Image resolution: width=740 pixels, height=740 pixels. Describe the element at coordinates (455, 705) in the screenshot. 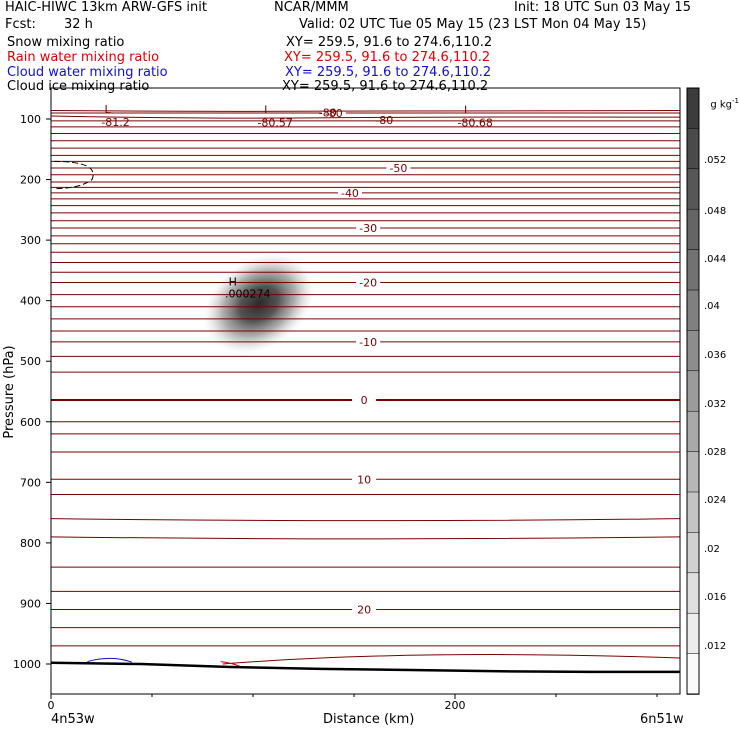

I see `x-tick-label: 200` at that location.